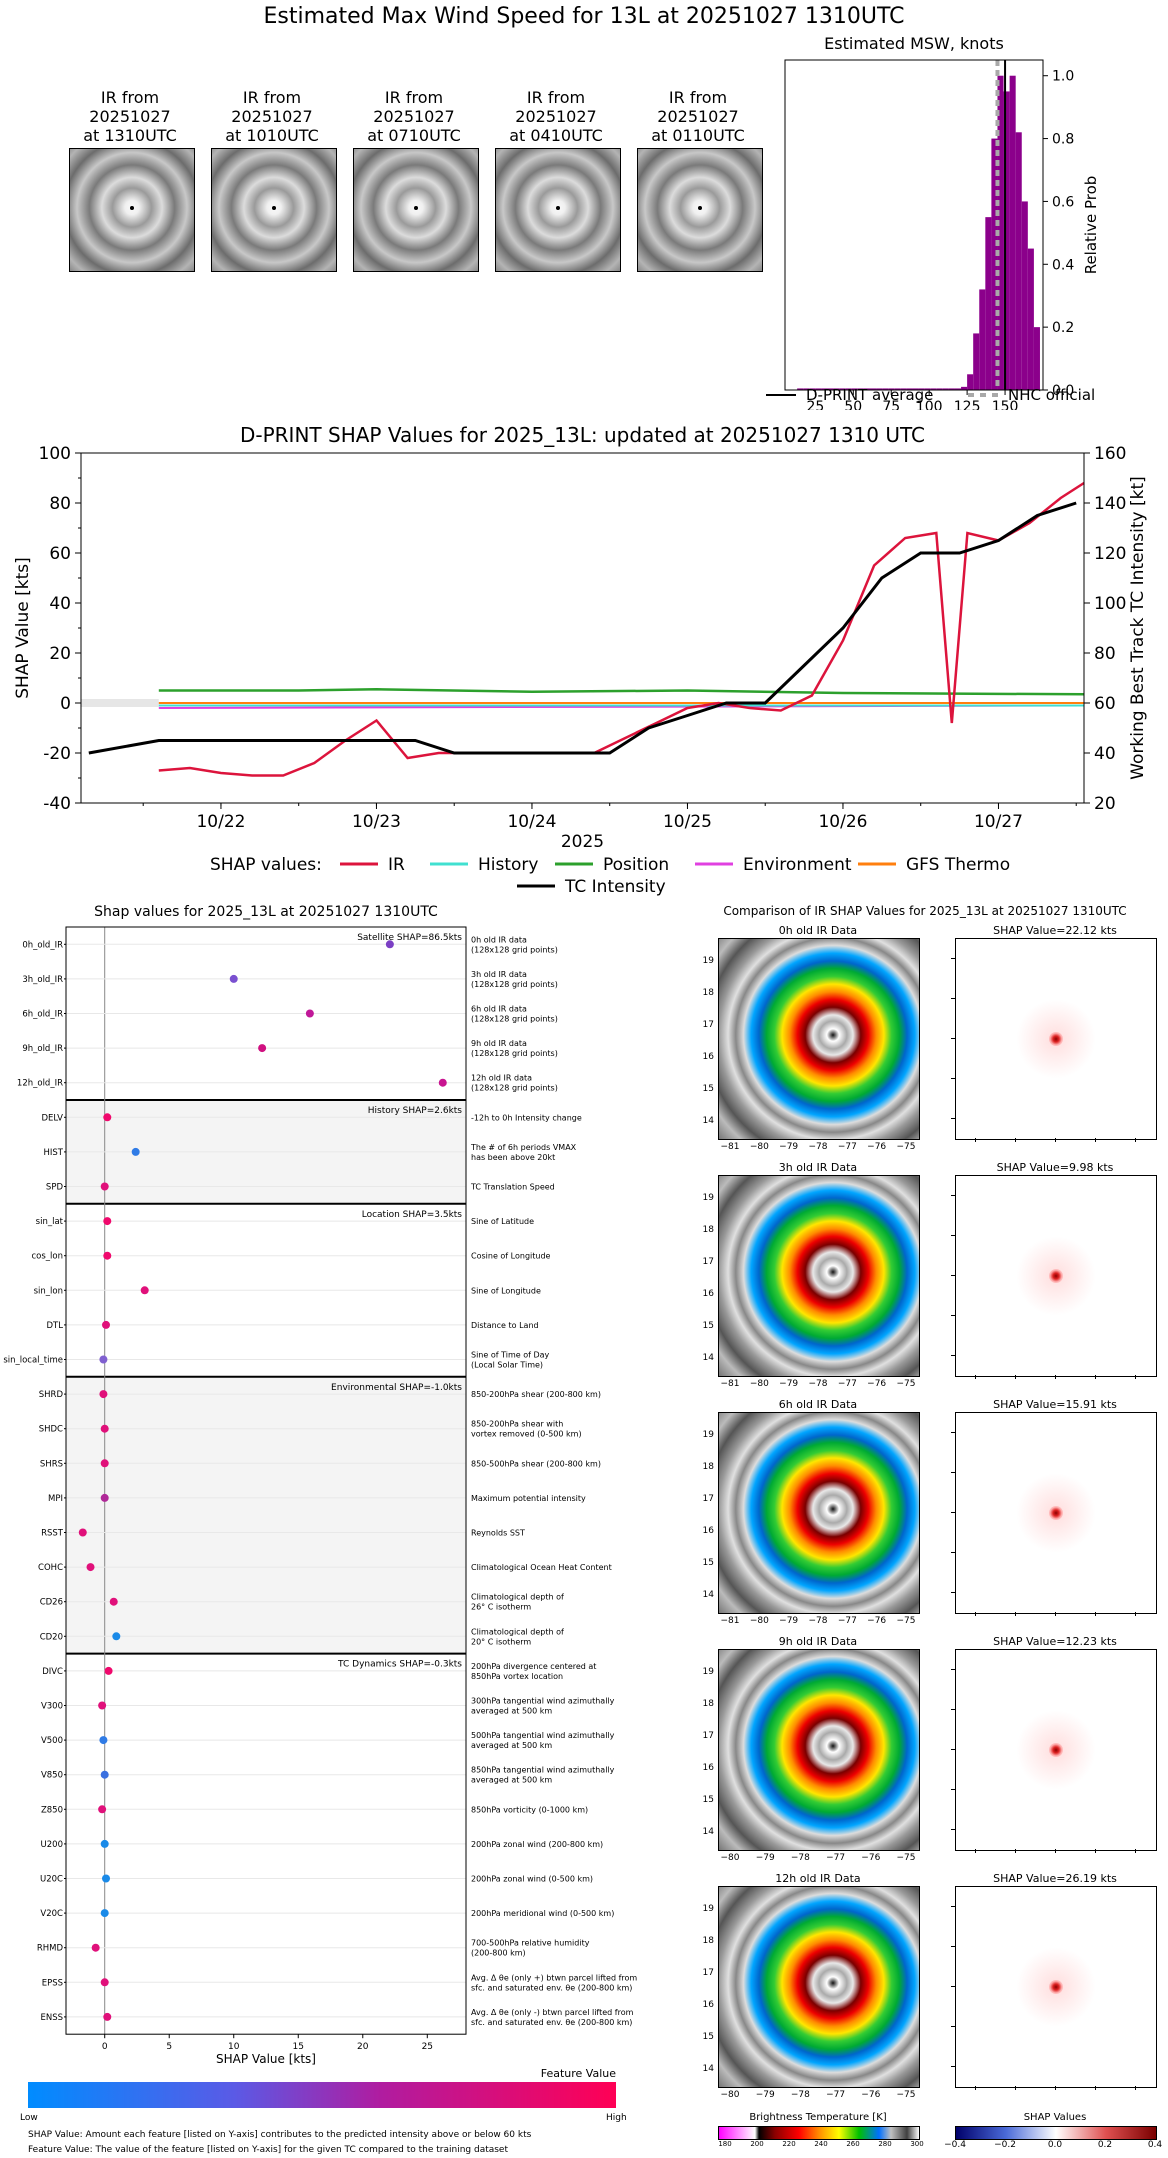 This screenshot has width=1168, height=2158. Describe the element at coordinates (130, 97) in the screenshot. I see `ir-caption-line: IR from` at that location.